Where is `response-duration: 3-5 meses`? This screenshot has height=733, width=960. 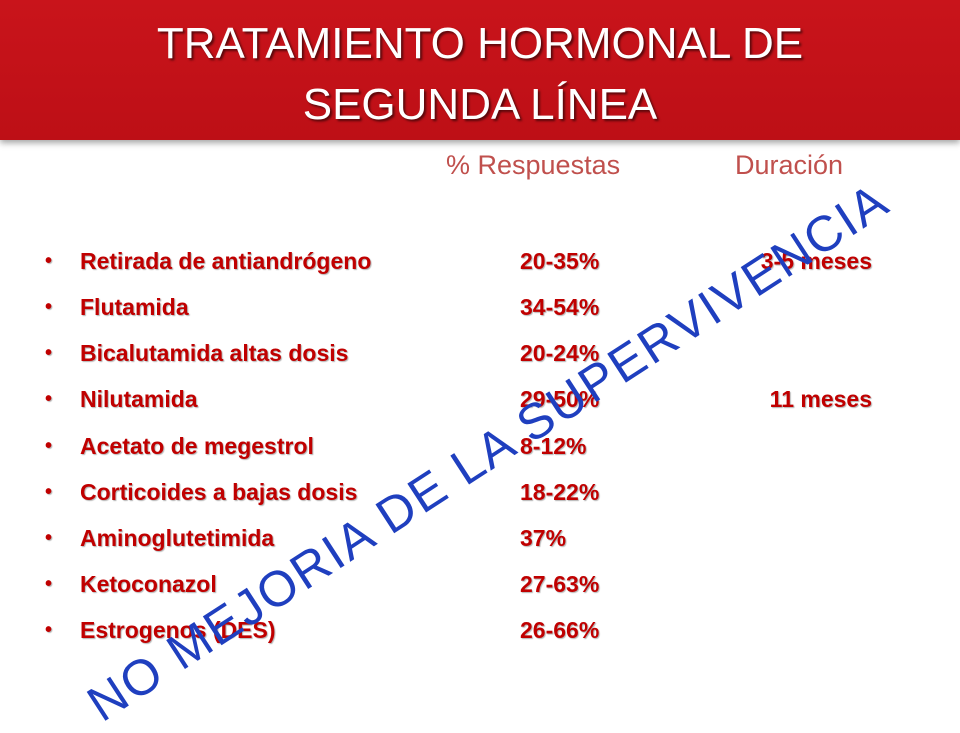
response-duration: 3-5 meses is located at coordinates (816, 261).